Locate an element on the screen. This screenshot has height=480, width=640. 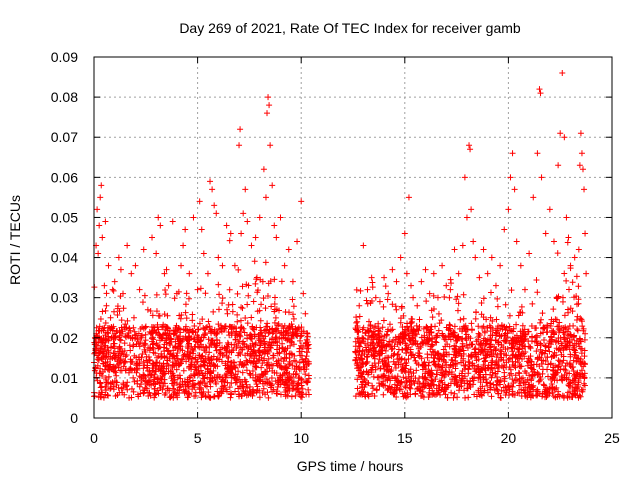
y-tick-label: 0.09 is located at coordinates (64, 57).